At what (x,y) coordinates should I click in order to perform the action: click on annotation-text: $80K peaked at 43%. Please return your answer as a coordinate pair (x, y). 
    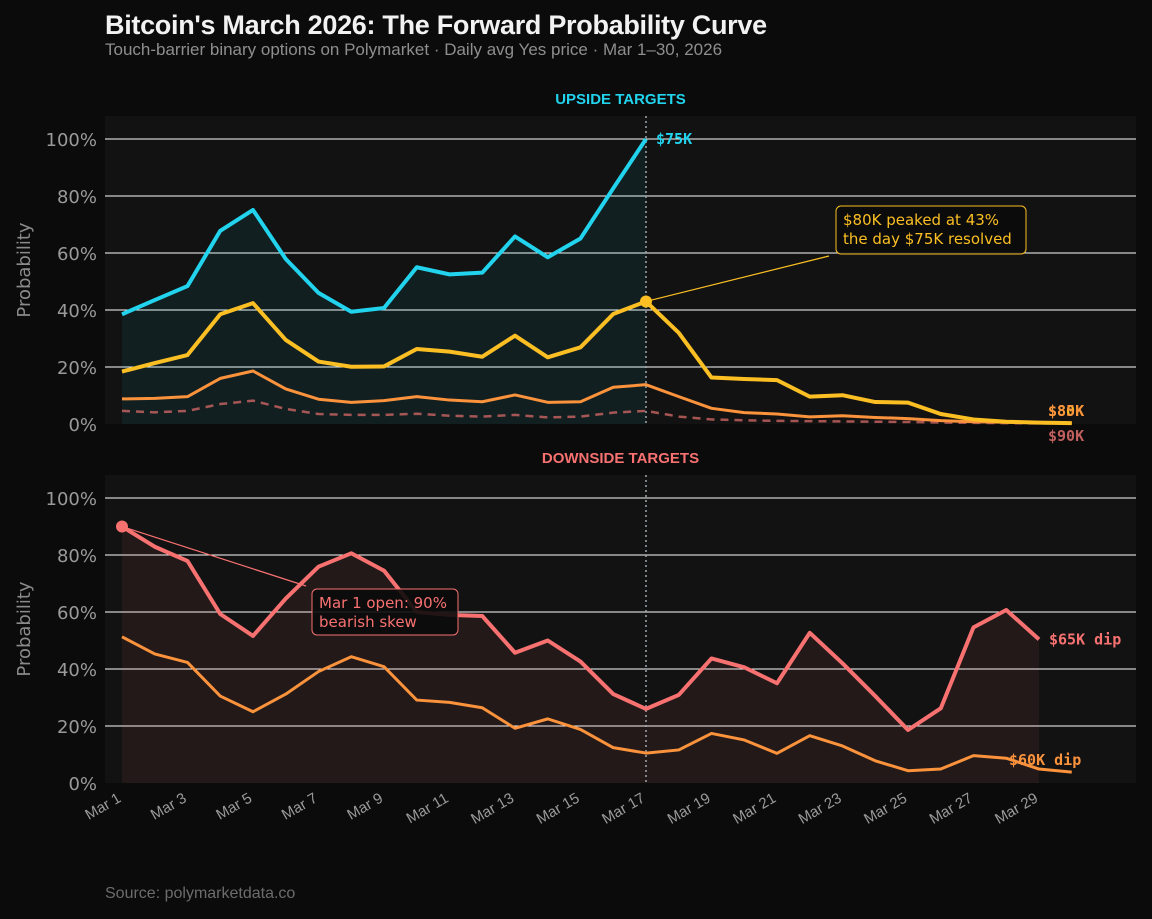
    Looking at the image, I should click on (921, 220).